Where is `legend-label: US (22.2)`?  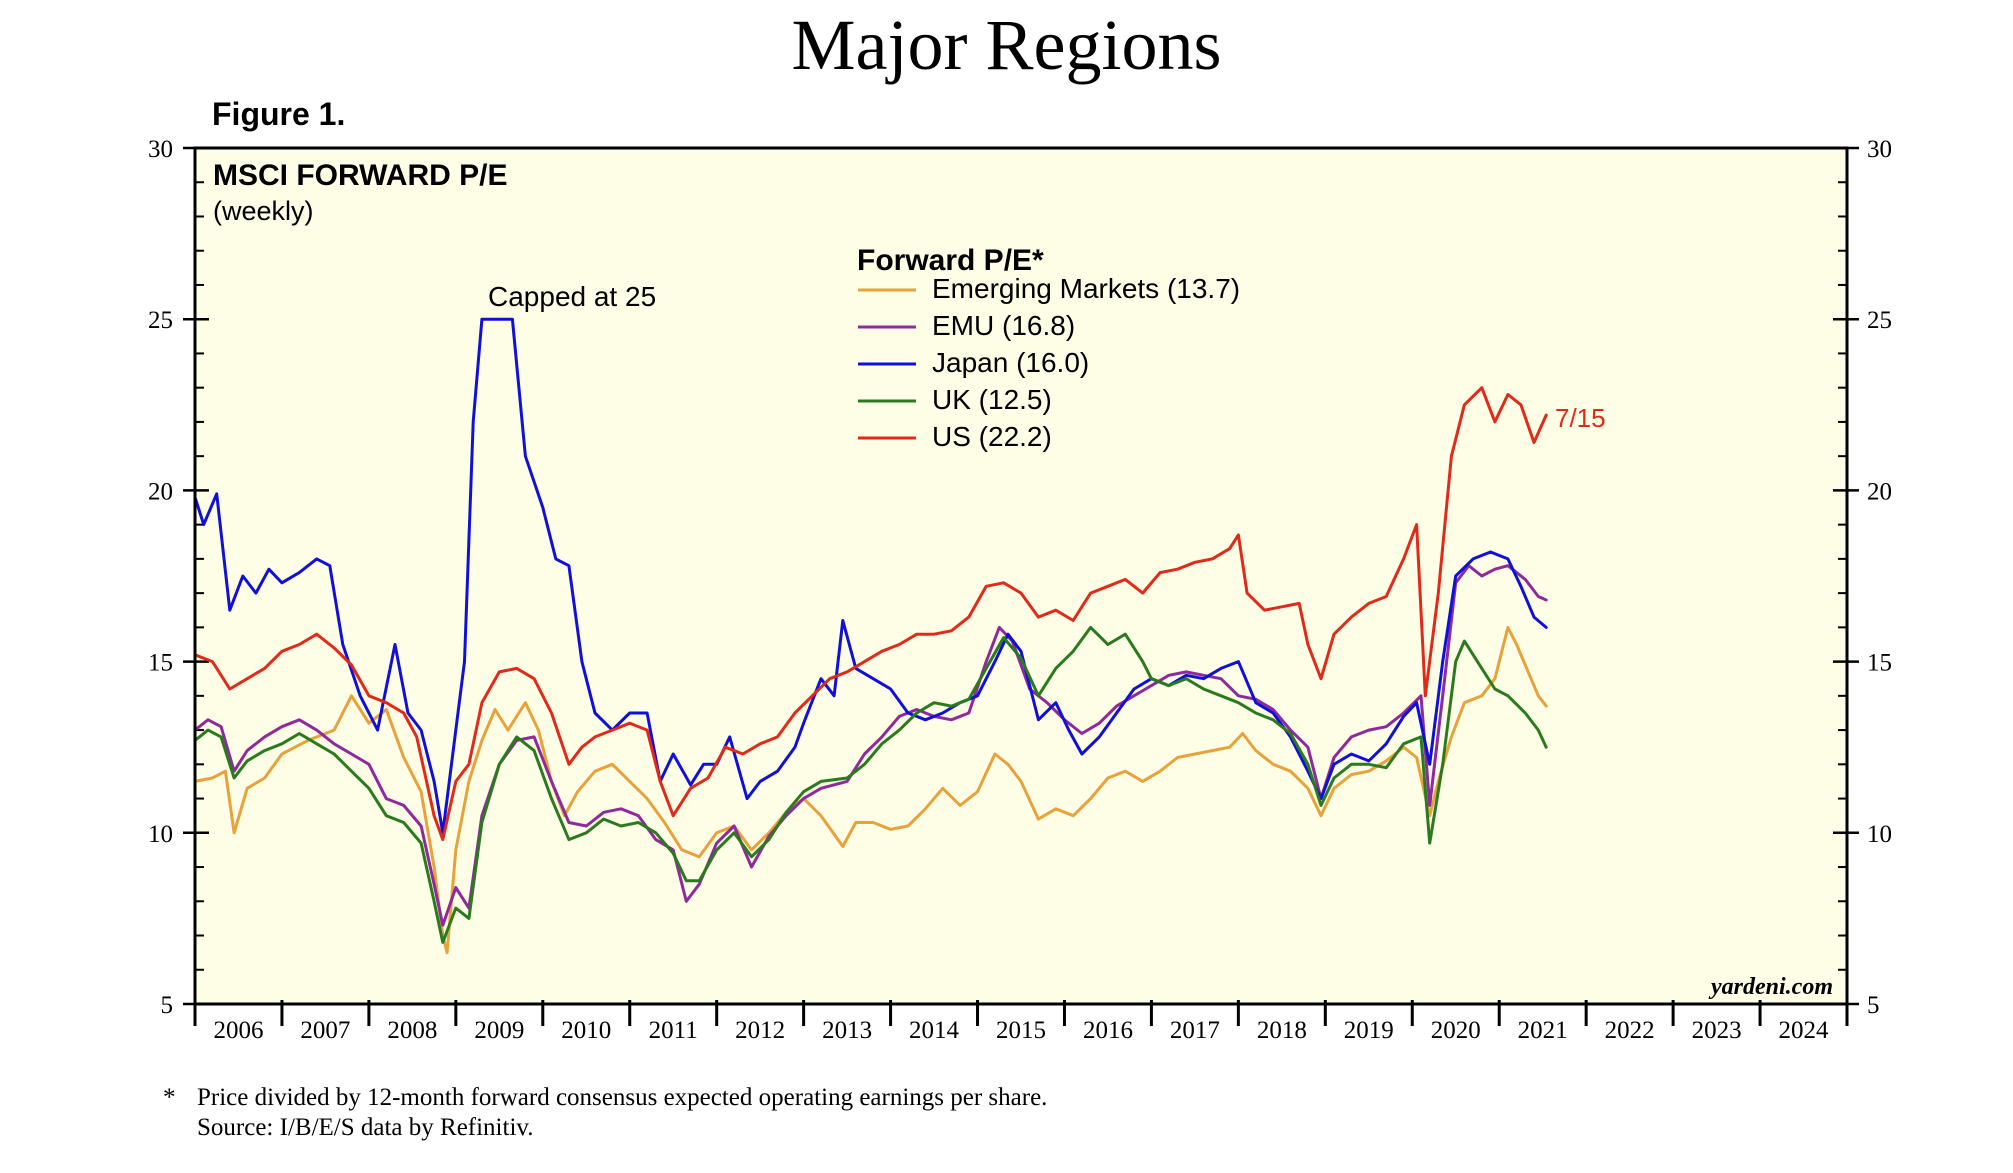 legend-label: US (22.2) is located at coordinates (992, 436).